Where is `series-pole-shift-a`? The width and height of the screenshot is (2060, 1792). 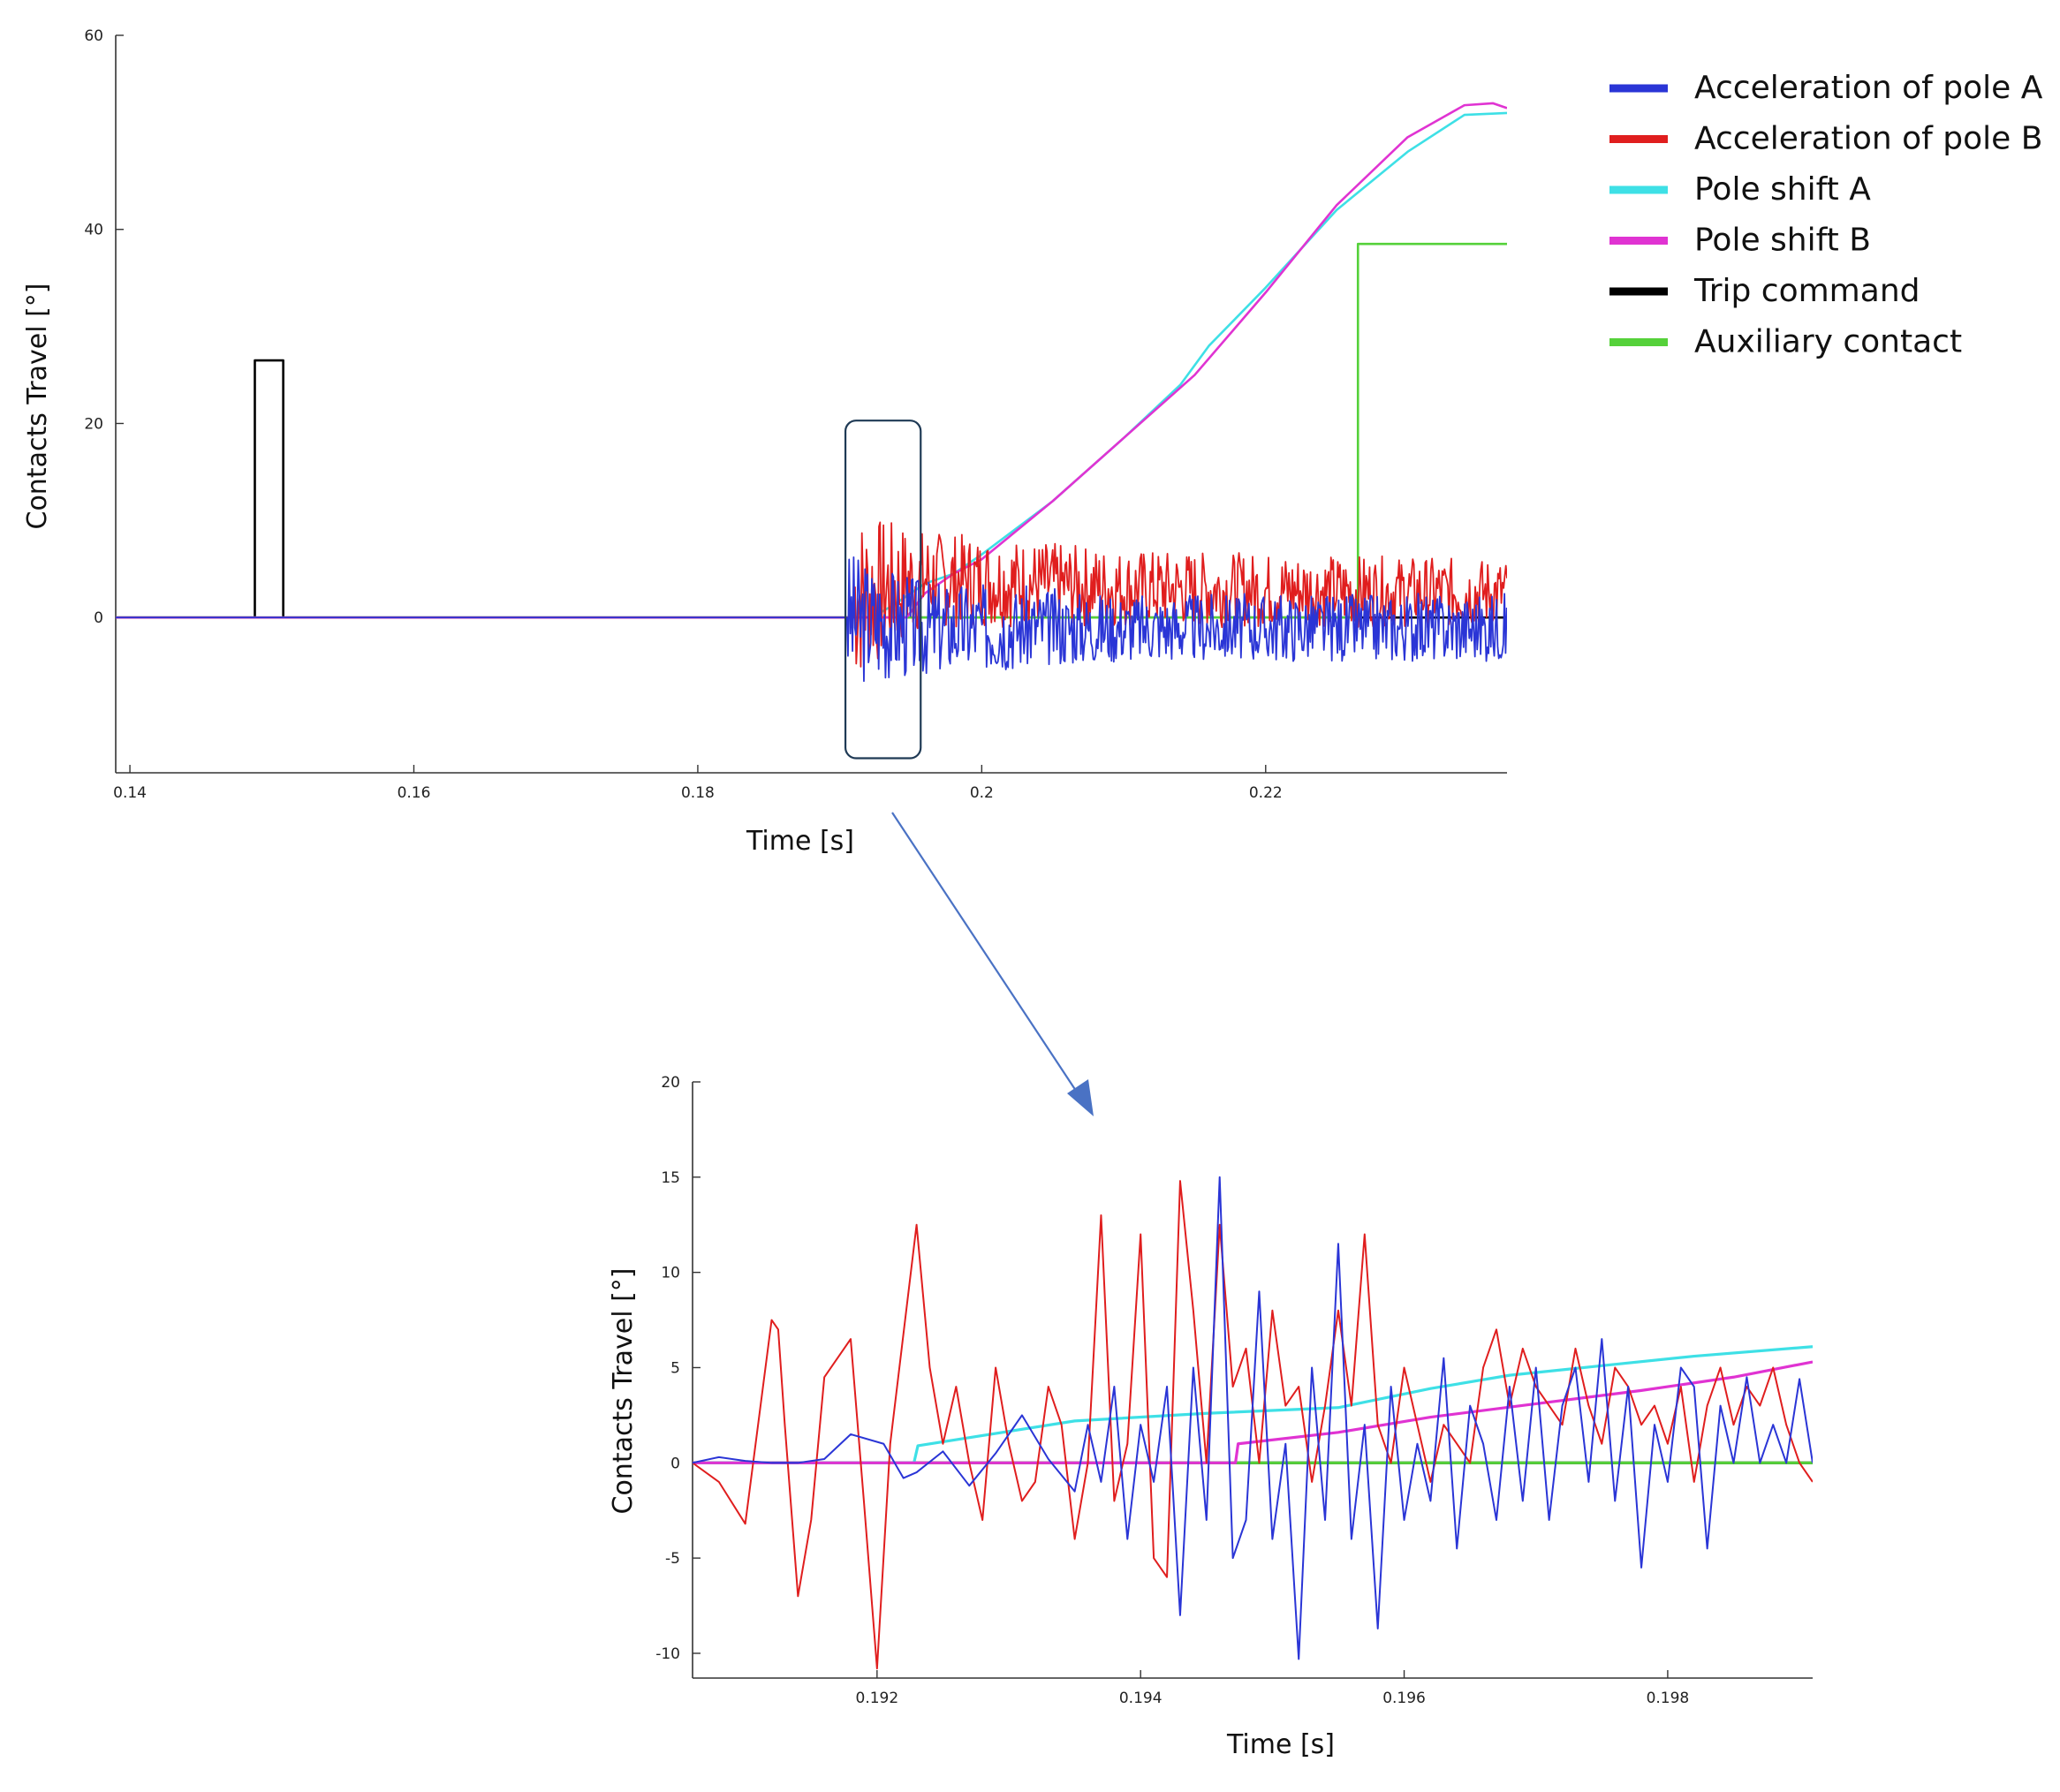 series-pole-shift-a is located at coordinates (1253, 1404).